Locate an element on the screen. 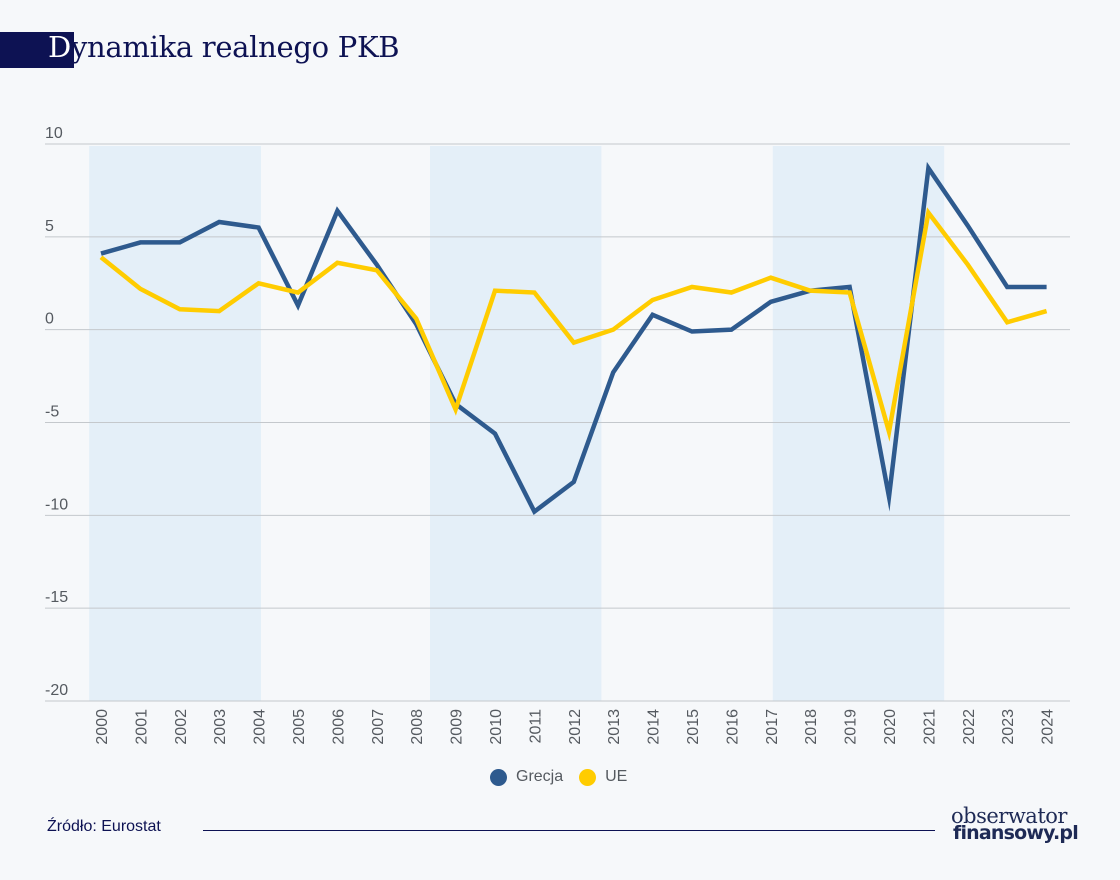 The image size is (1120, 880). y-tick-label: 0 is located at coordinates (49, 319).